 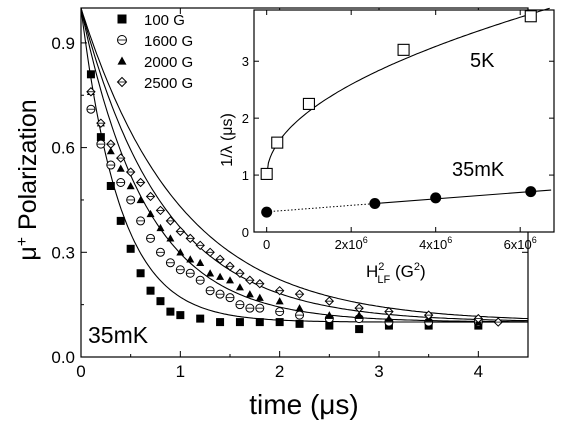 What do you see at coordinates (245, 175) in the screenshot?
I see `inset-y-tick-label: 1` at bounding box center [245, 175].